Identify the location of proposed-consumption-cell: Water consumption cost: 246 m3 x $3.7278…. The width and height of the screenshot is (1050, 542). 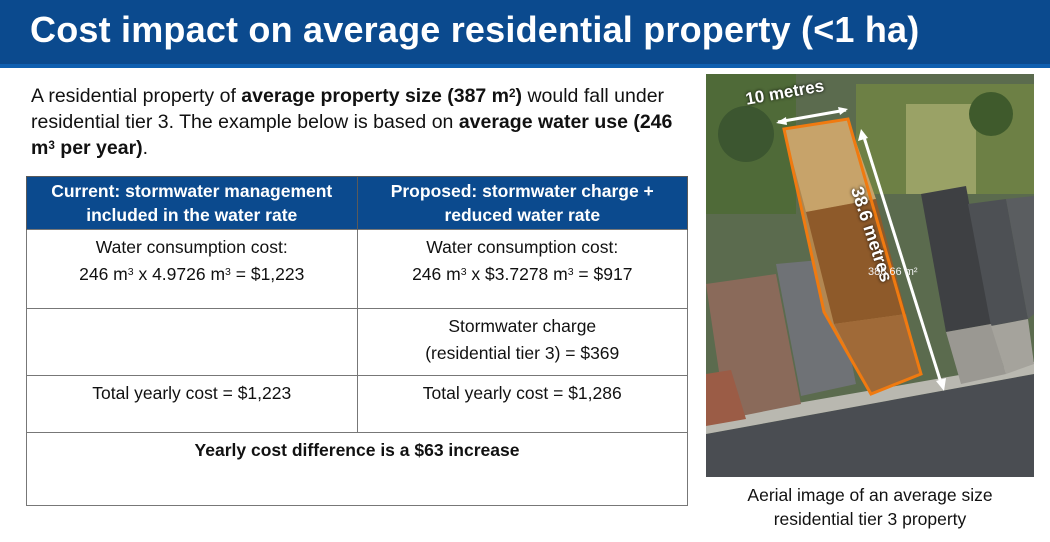
(522, 269).